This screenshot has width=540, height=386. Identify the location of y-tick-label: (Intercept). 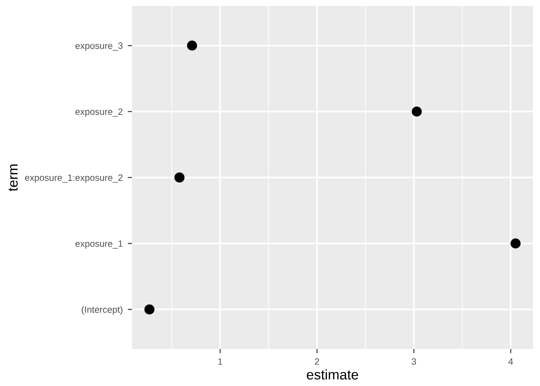
(102, 310).